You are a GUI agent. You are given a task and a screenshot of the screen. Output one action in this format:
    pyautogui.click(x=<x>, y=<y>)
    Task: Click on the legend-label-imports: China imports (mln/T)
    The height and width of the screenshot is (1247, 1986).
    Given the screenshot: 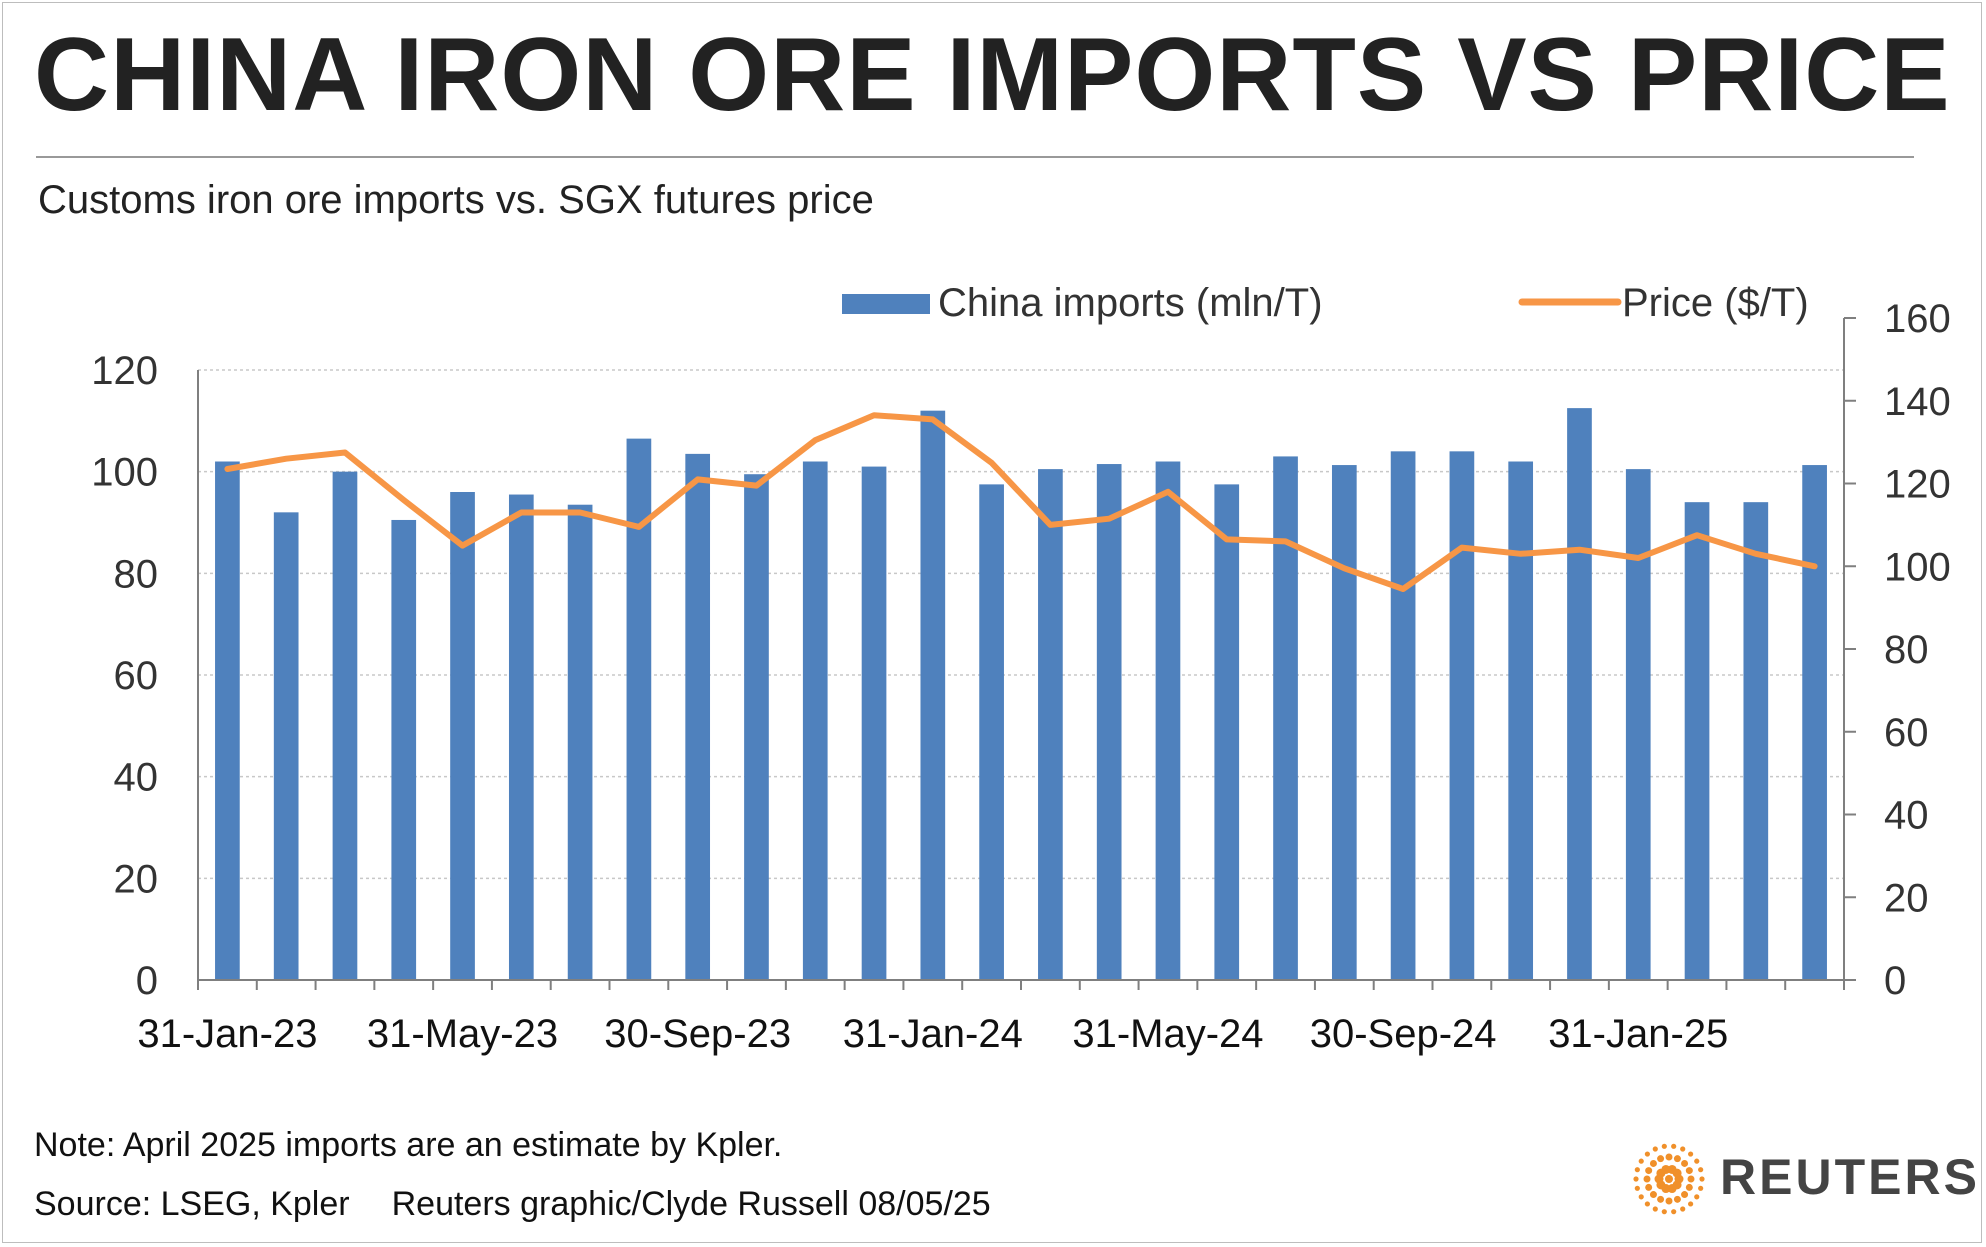 What is the action you would take?
    pyautogui.click(x=1130, y=303)
    